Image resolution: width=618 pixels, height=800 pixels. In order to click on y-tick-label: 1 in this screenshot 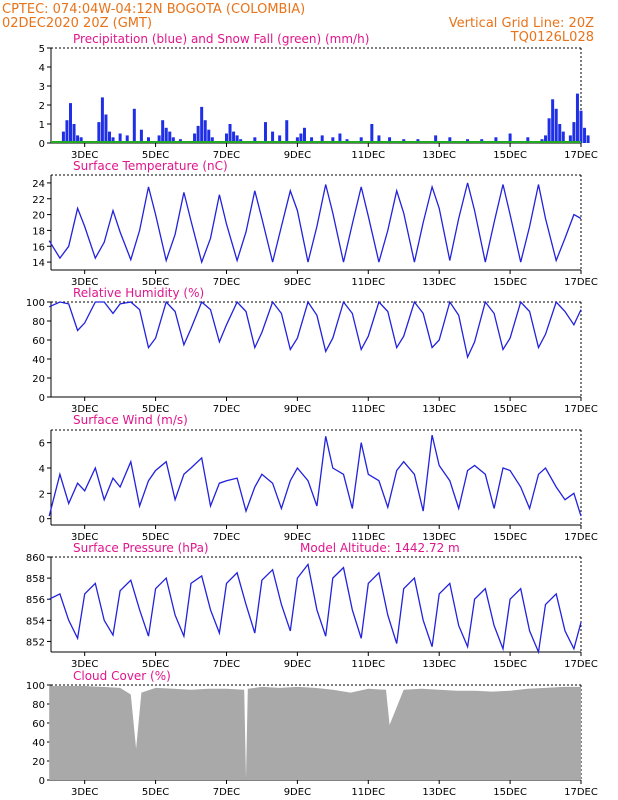, I will do `click(42, 125)`.